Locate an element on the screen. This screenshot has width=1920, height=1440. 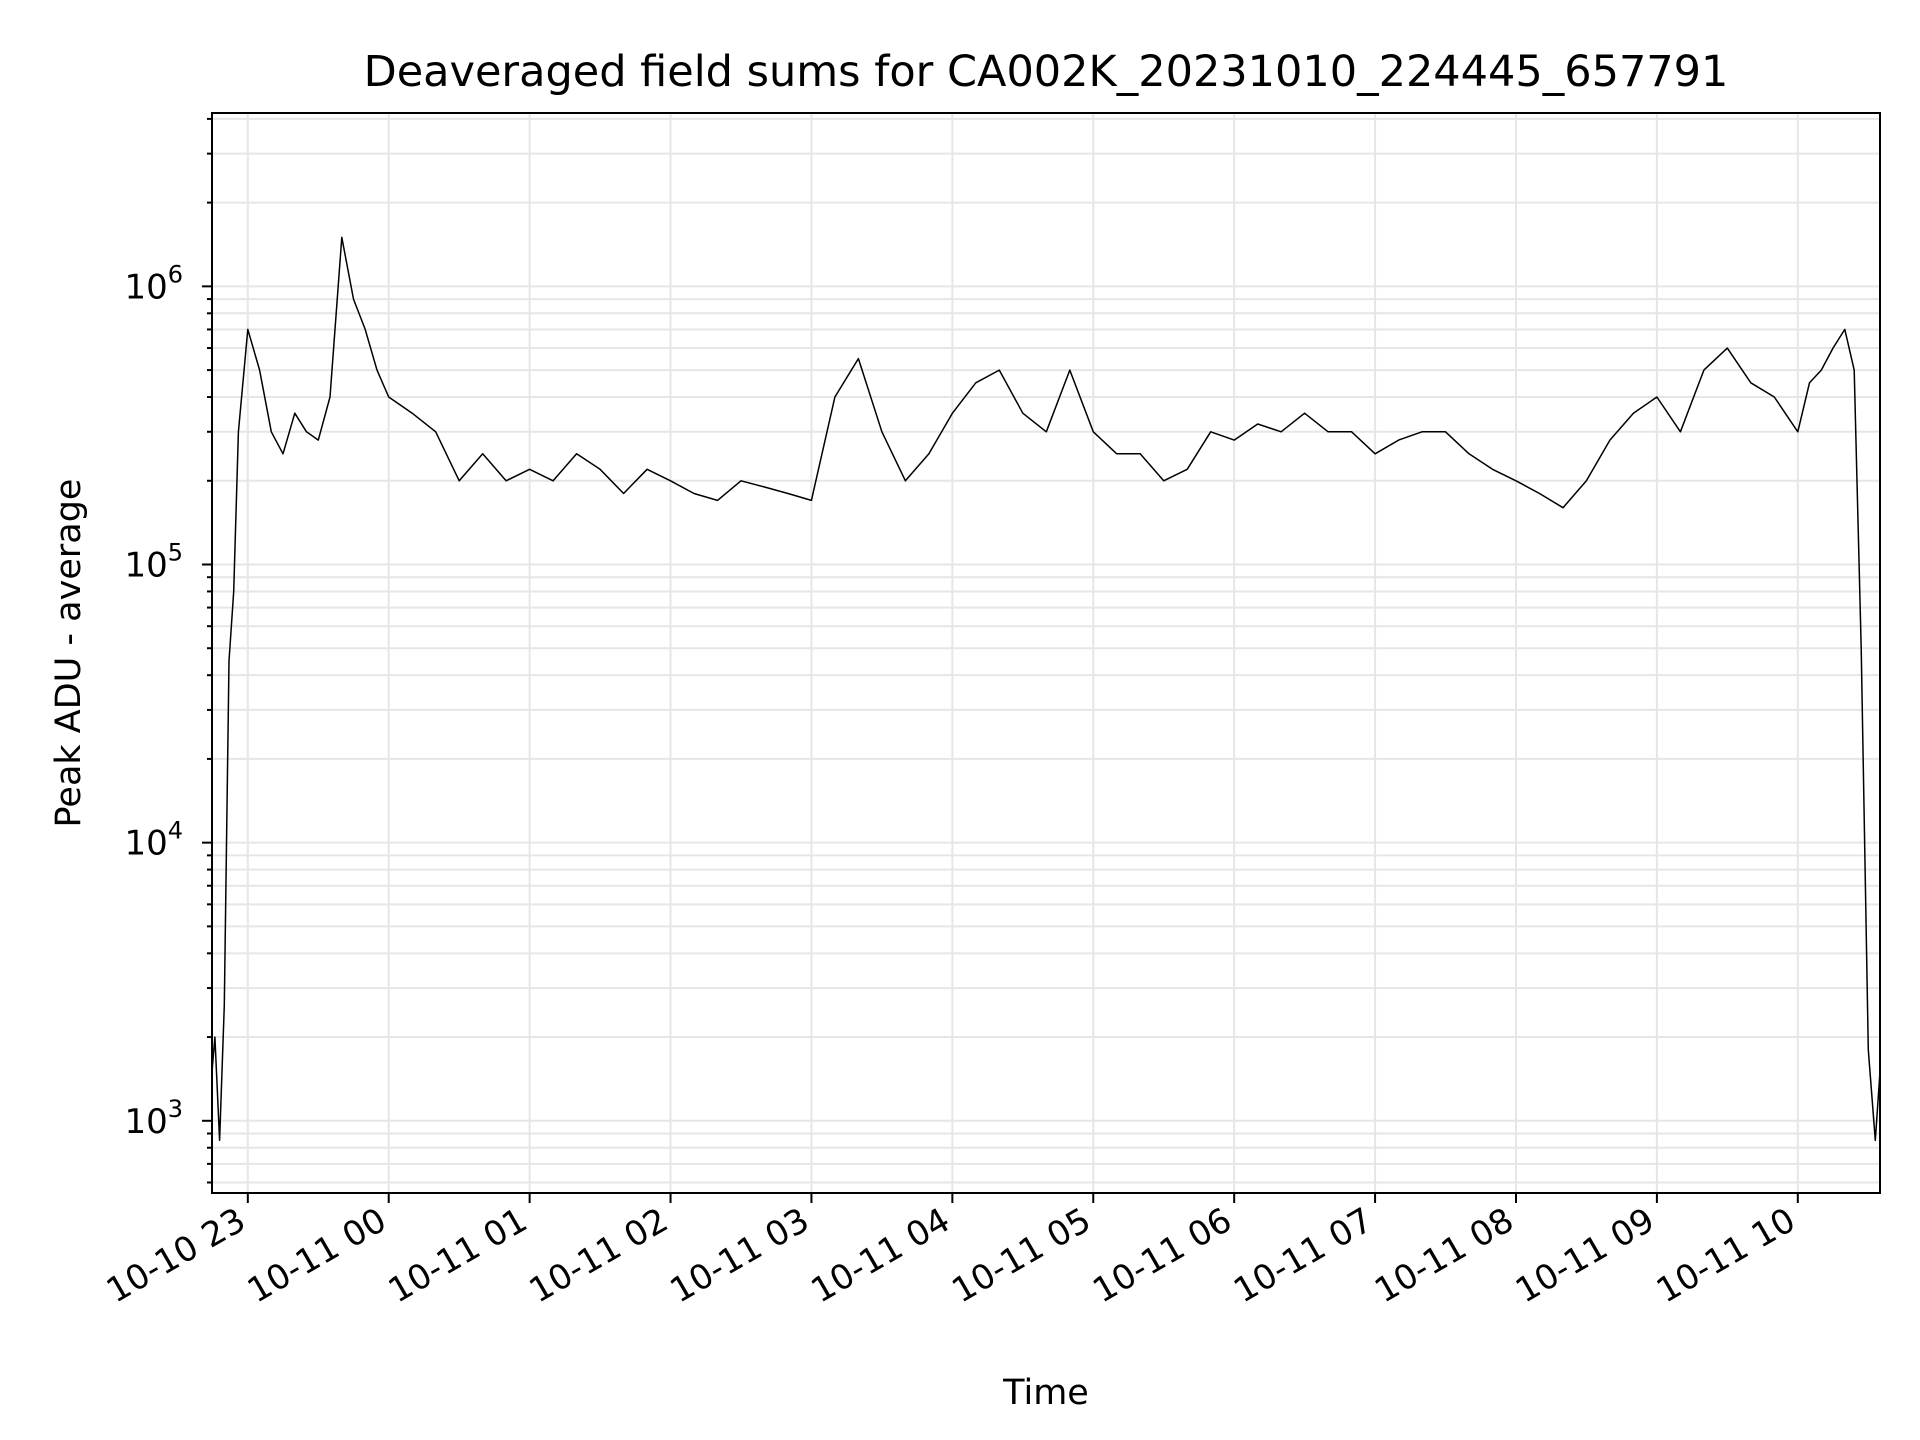
y-axis-label: Peak ADU - average is located at coordinates (69, 653).